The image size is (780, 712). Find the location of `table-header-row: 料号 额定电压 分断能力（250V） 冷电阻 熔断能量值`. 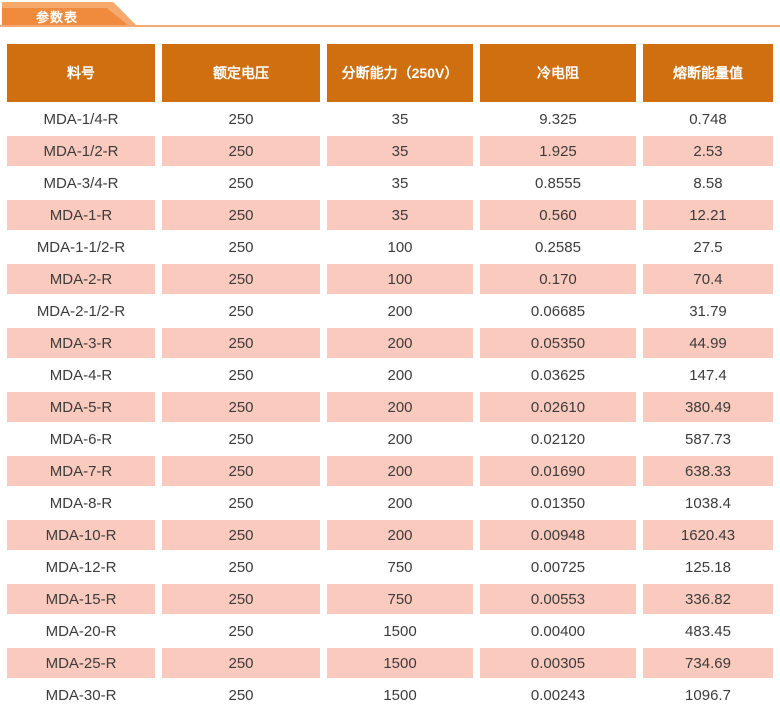

table-header-row: 料号 额定电压 分断能力（250V） 冷电阻 熔断能量值 is located at coordinates (390, 73).